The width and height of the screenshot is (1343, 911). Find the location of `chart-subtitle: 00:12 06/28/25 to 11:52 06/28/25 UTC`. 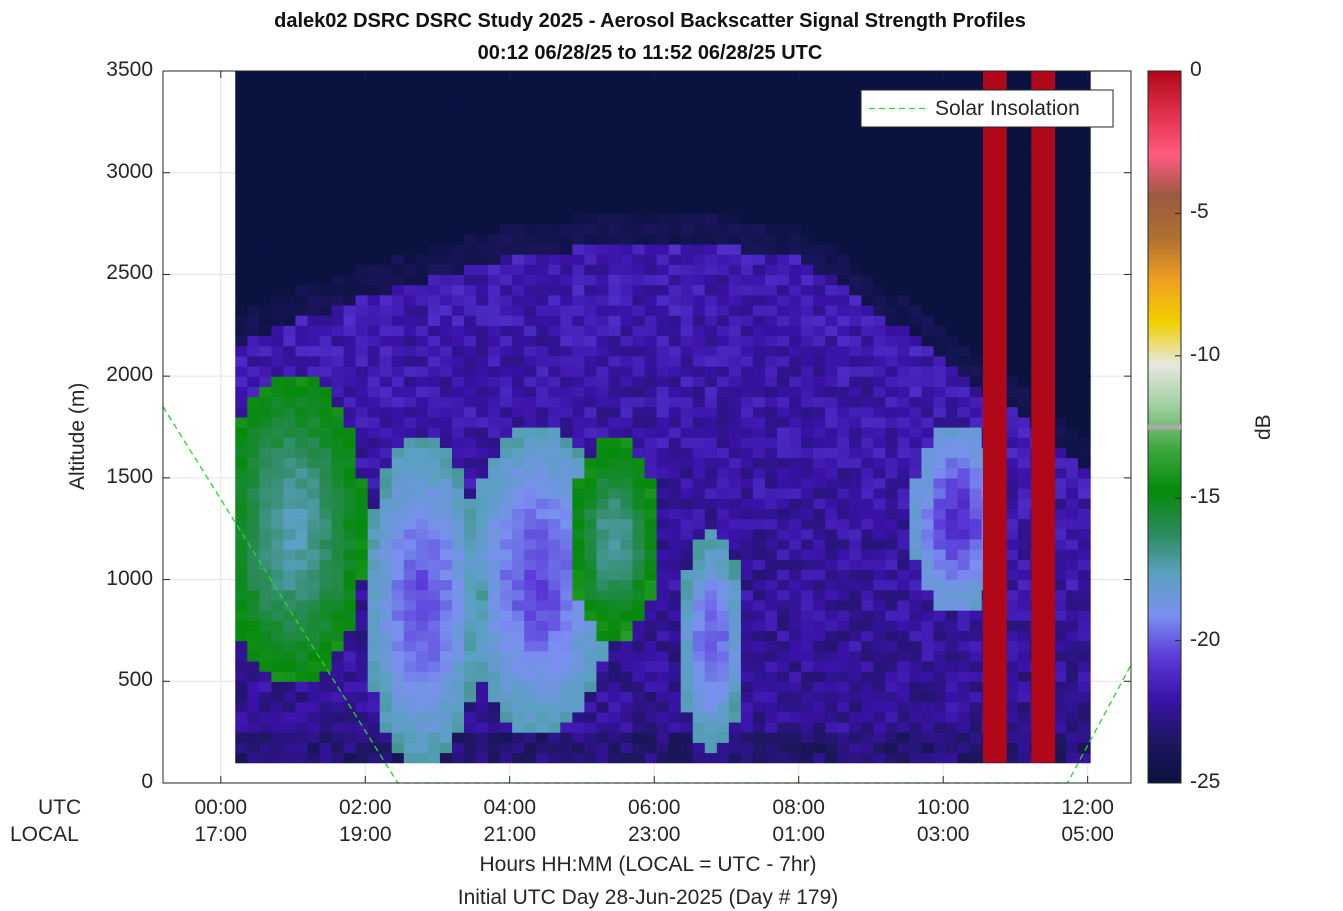

chart-subtitle: 00:12 06/28/25 to 11:52 06/28/25 UTC is located at coordinates (650, 53).